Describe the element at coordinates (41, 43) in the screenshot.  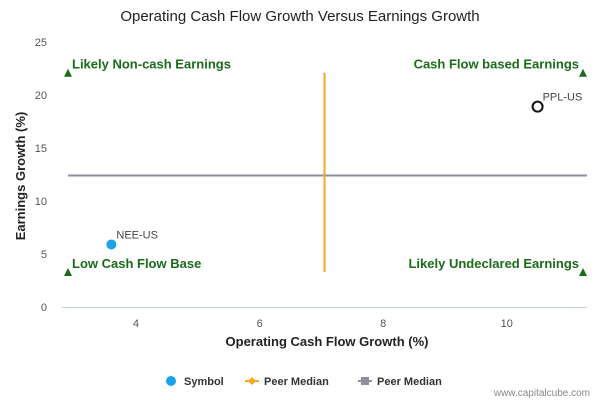
I see `y-tick-label: 25` at that location.